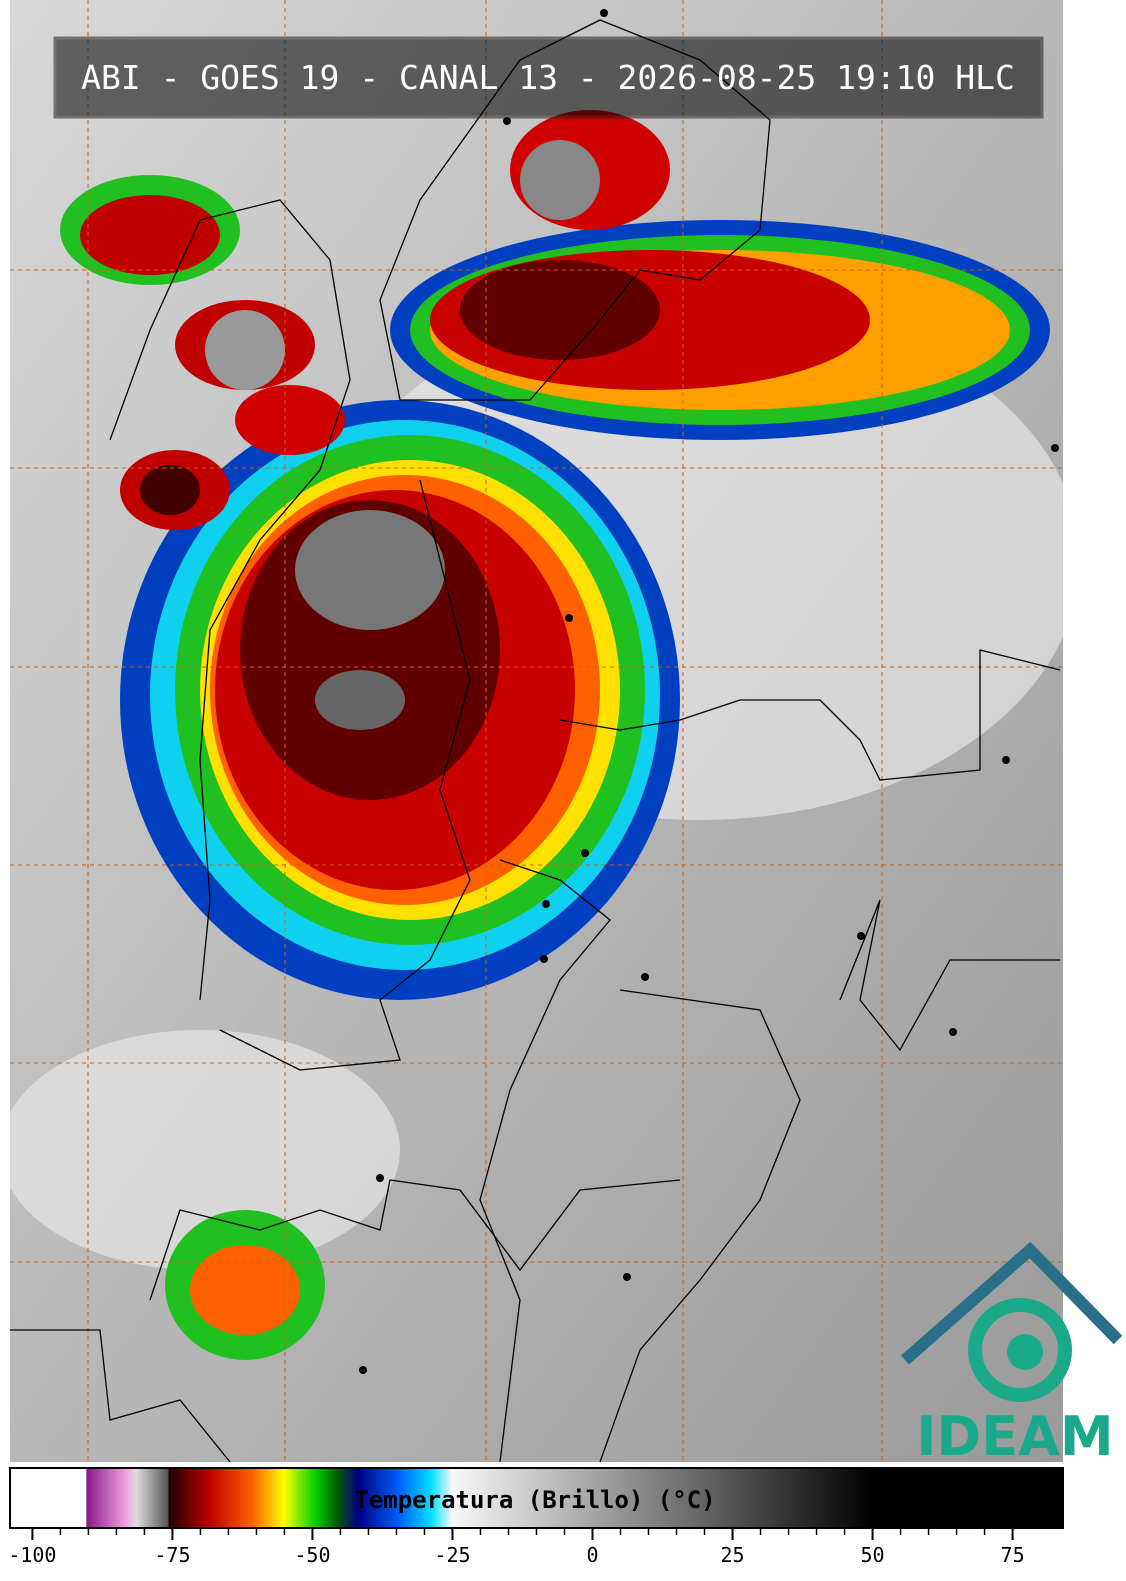  I want to click on tick-label: 50, so click(873, 1555).